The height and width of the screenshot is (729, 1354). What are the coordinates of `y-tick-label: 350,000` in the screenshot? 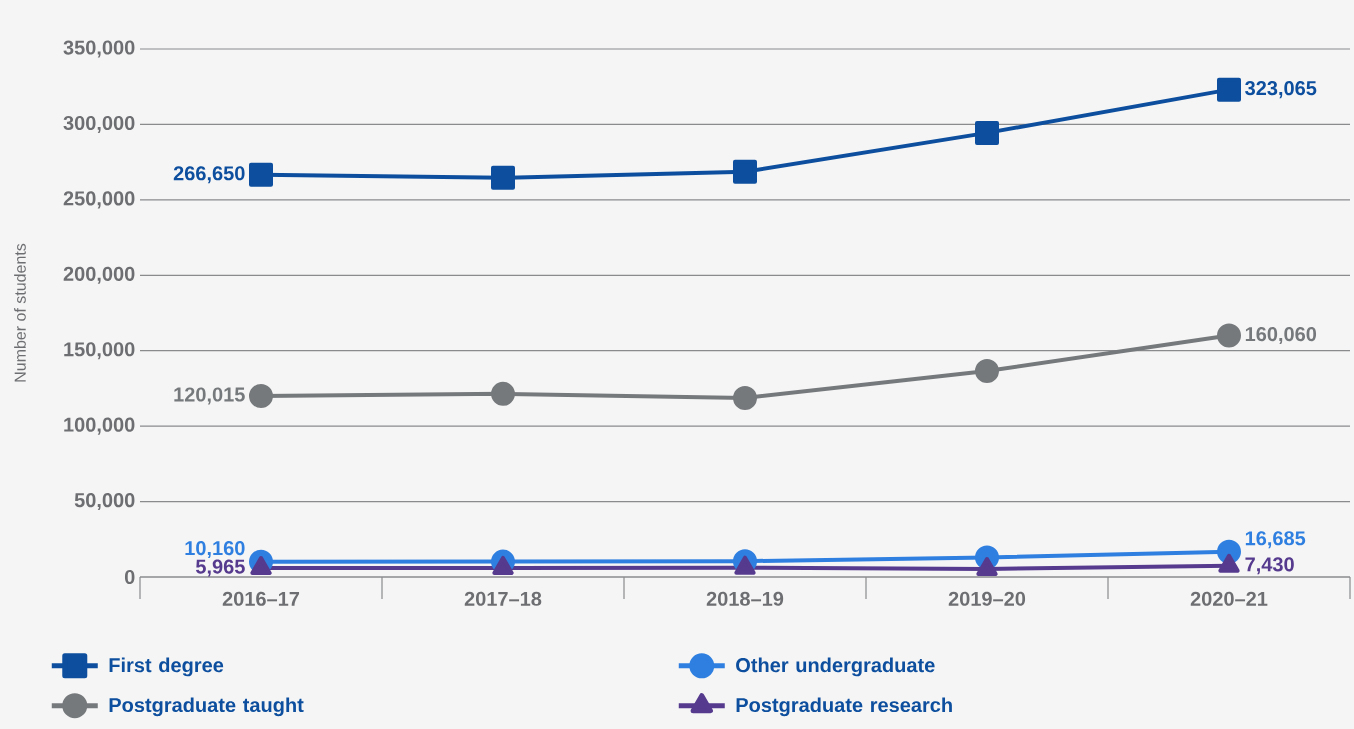 It's located at (99, 49).